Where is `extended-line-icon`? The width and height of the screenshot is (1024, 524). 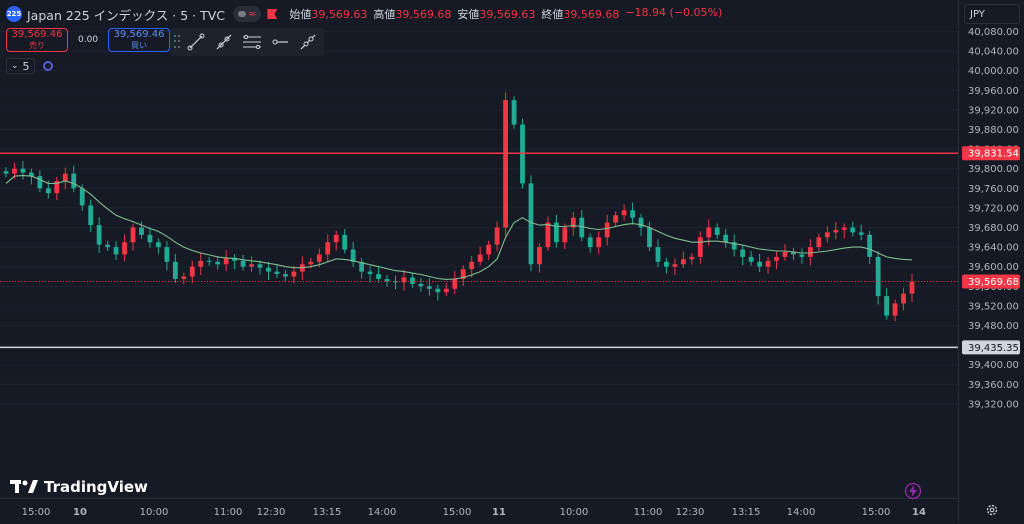 extended-line-icon is located at coordinates (308, 42).